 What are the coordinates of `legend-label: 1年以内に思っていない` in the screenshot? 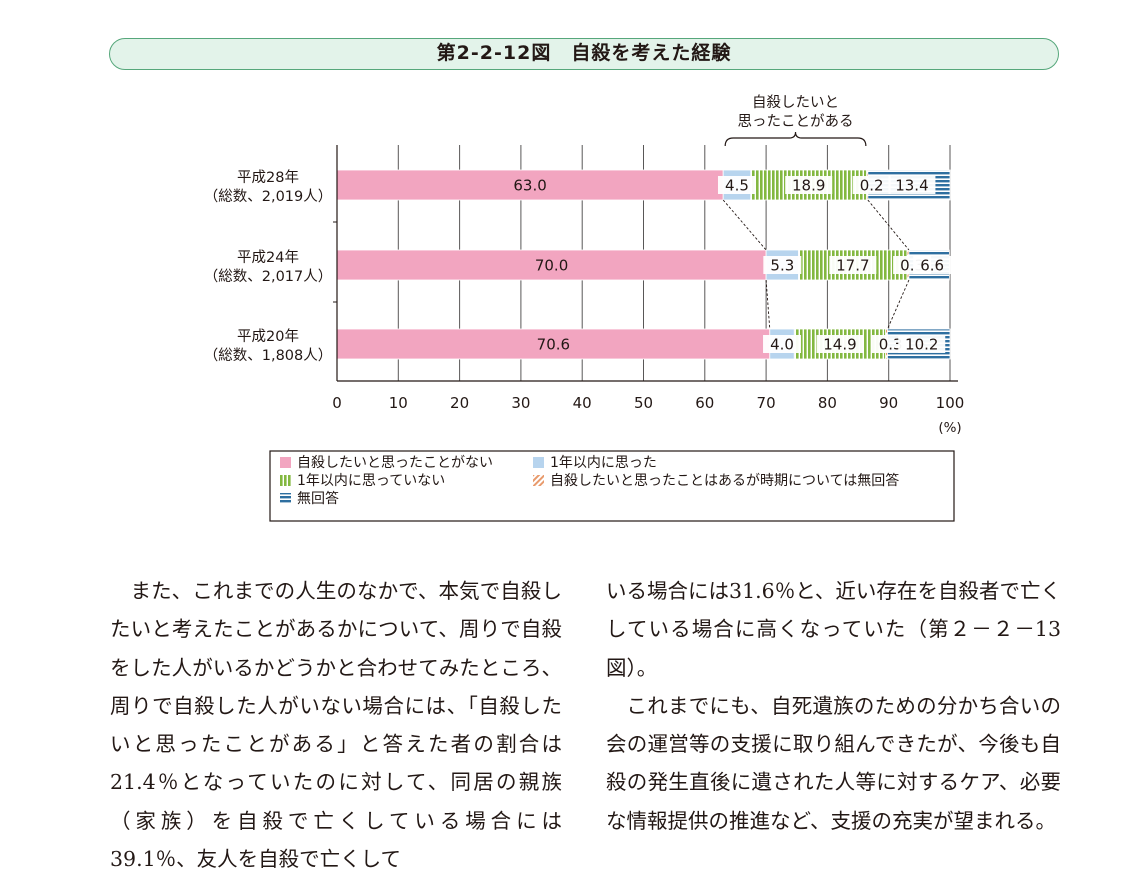 It's located at (371, 481).